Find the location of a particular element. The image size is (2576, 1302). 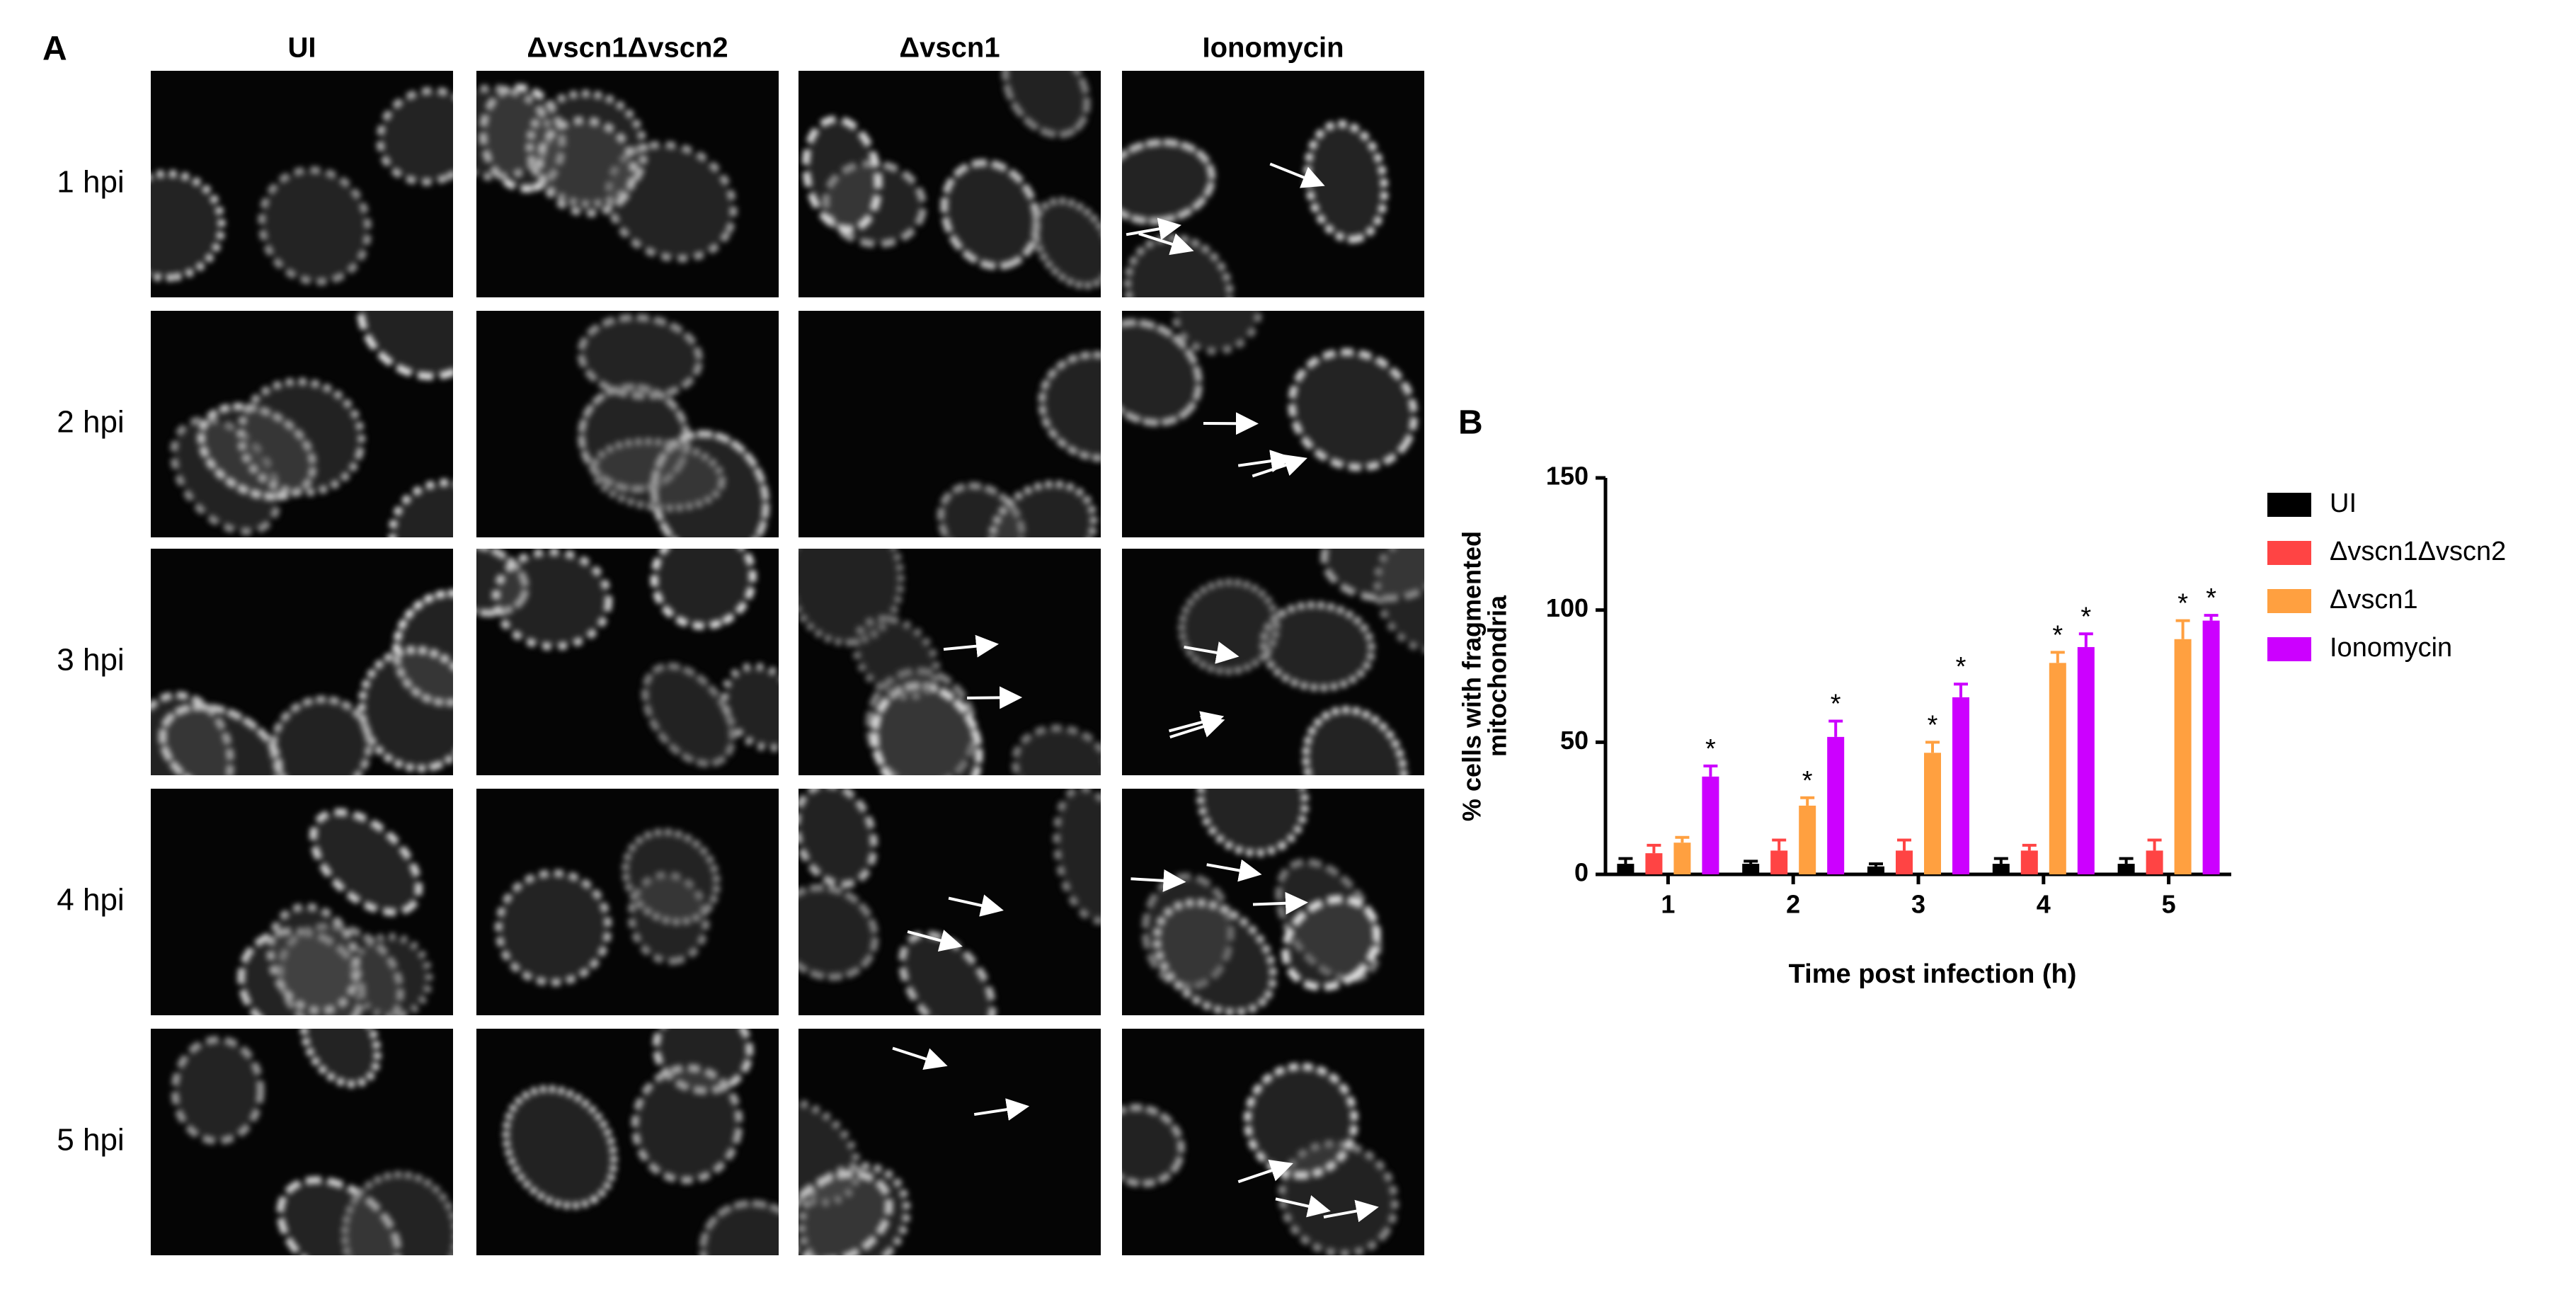

x-tick-label: 3 is located at coordinates (1918, 905).